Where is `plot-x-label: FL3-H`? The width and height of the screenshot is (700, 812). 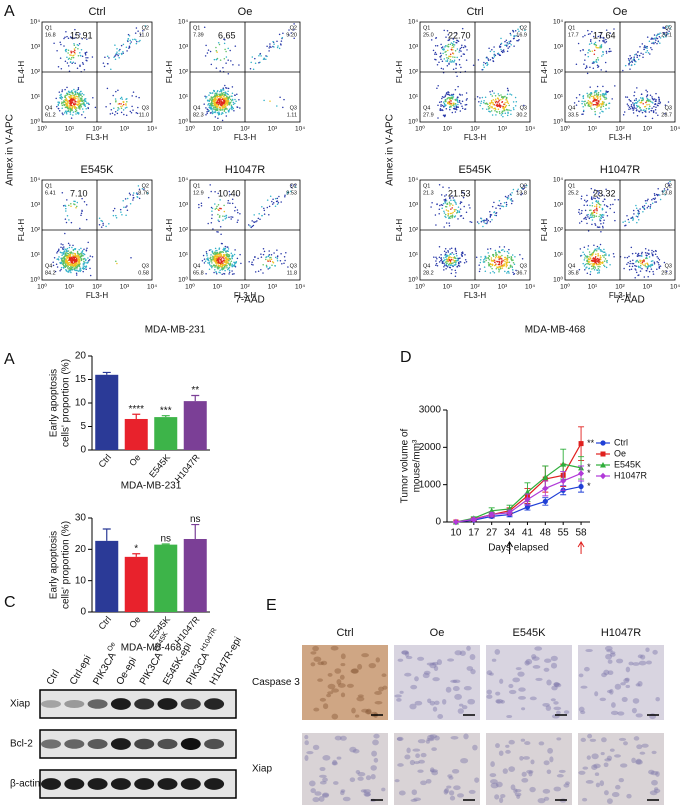 plot-x-label: FL3-H is located at coordinates (475, 295).